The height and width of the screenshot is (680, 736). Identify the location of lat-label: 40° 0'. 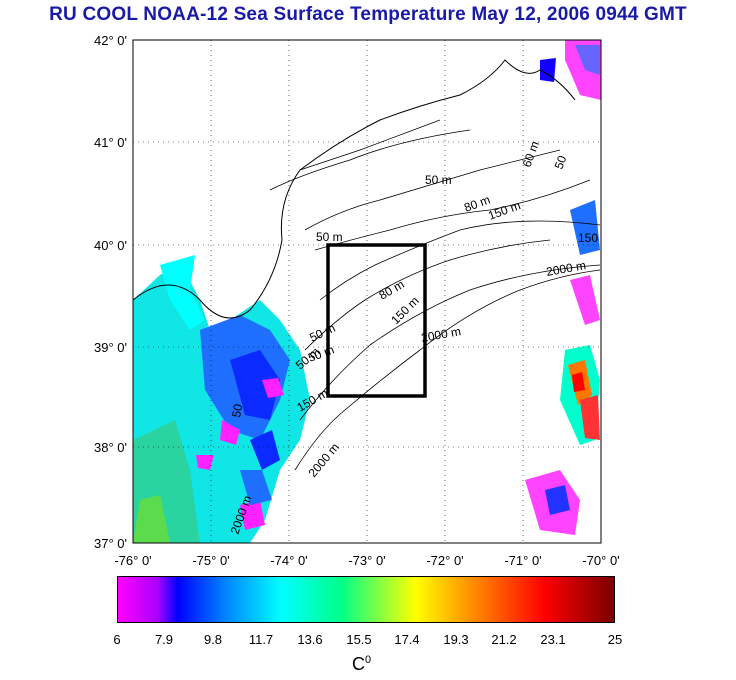
(110, 245).